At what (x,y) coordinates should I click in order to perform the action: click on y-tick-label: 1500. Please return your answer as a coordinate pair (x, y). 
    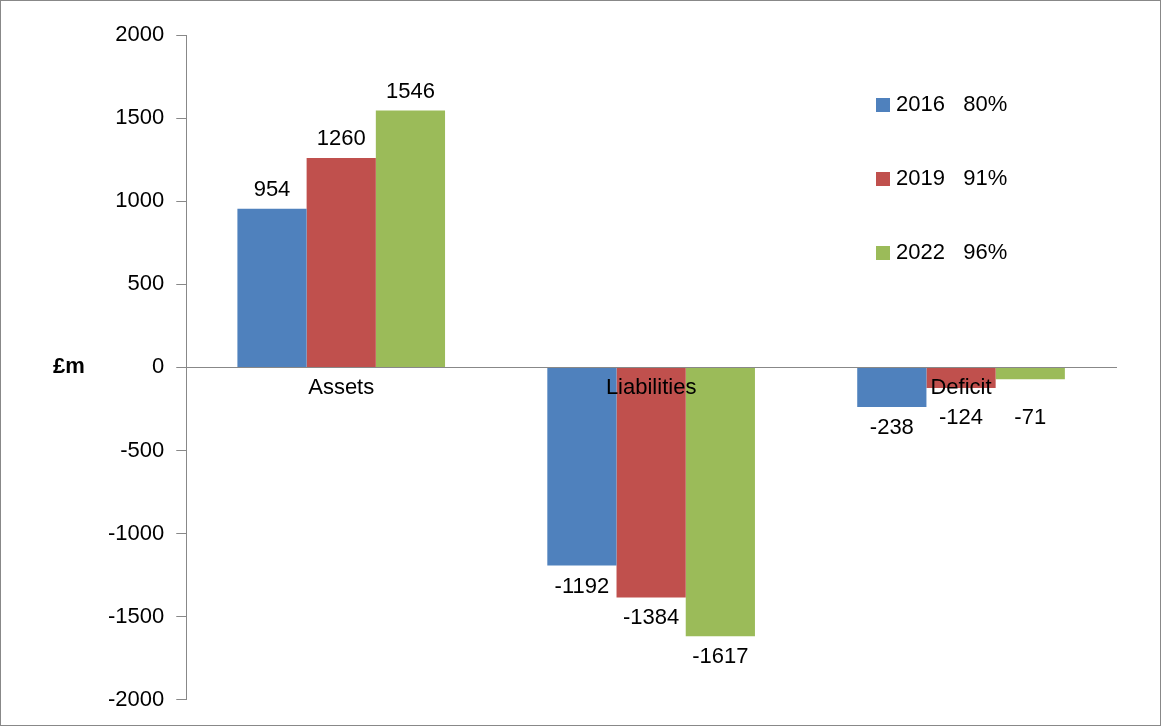
    Looking at the image, I should click on (140, 117).